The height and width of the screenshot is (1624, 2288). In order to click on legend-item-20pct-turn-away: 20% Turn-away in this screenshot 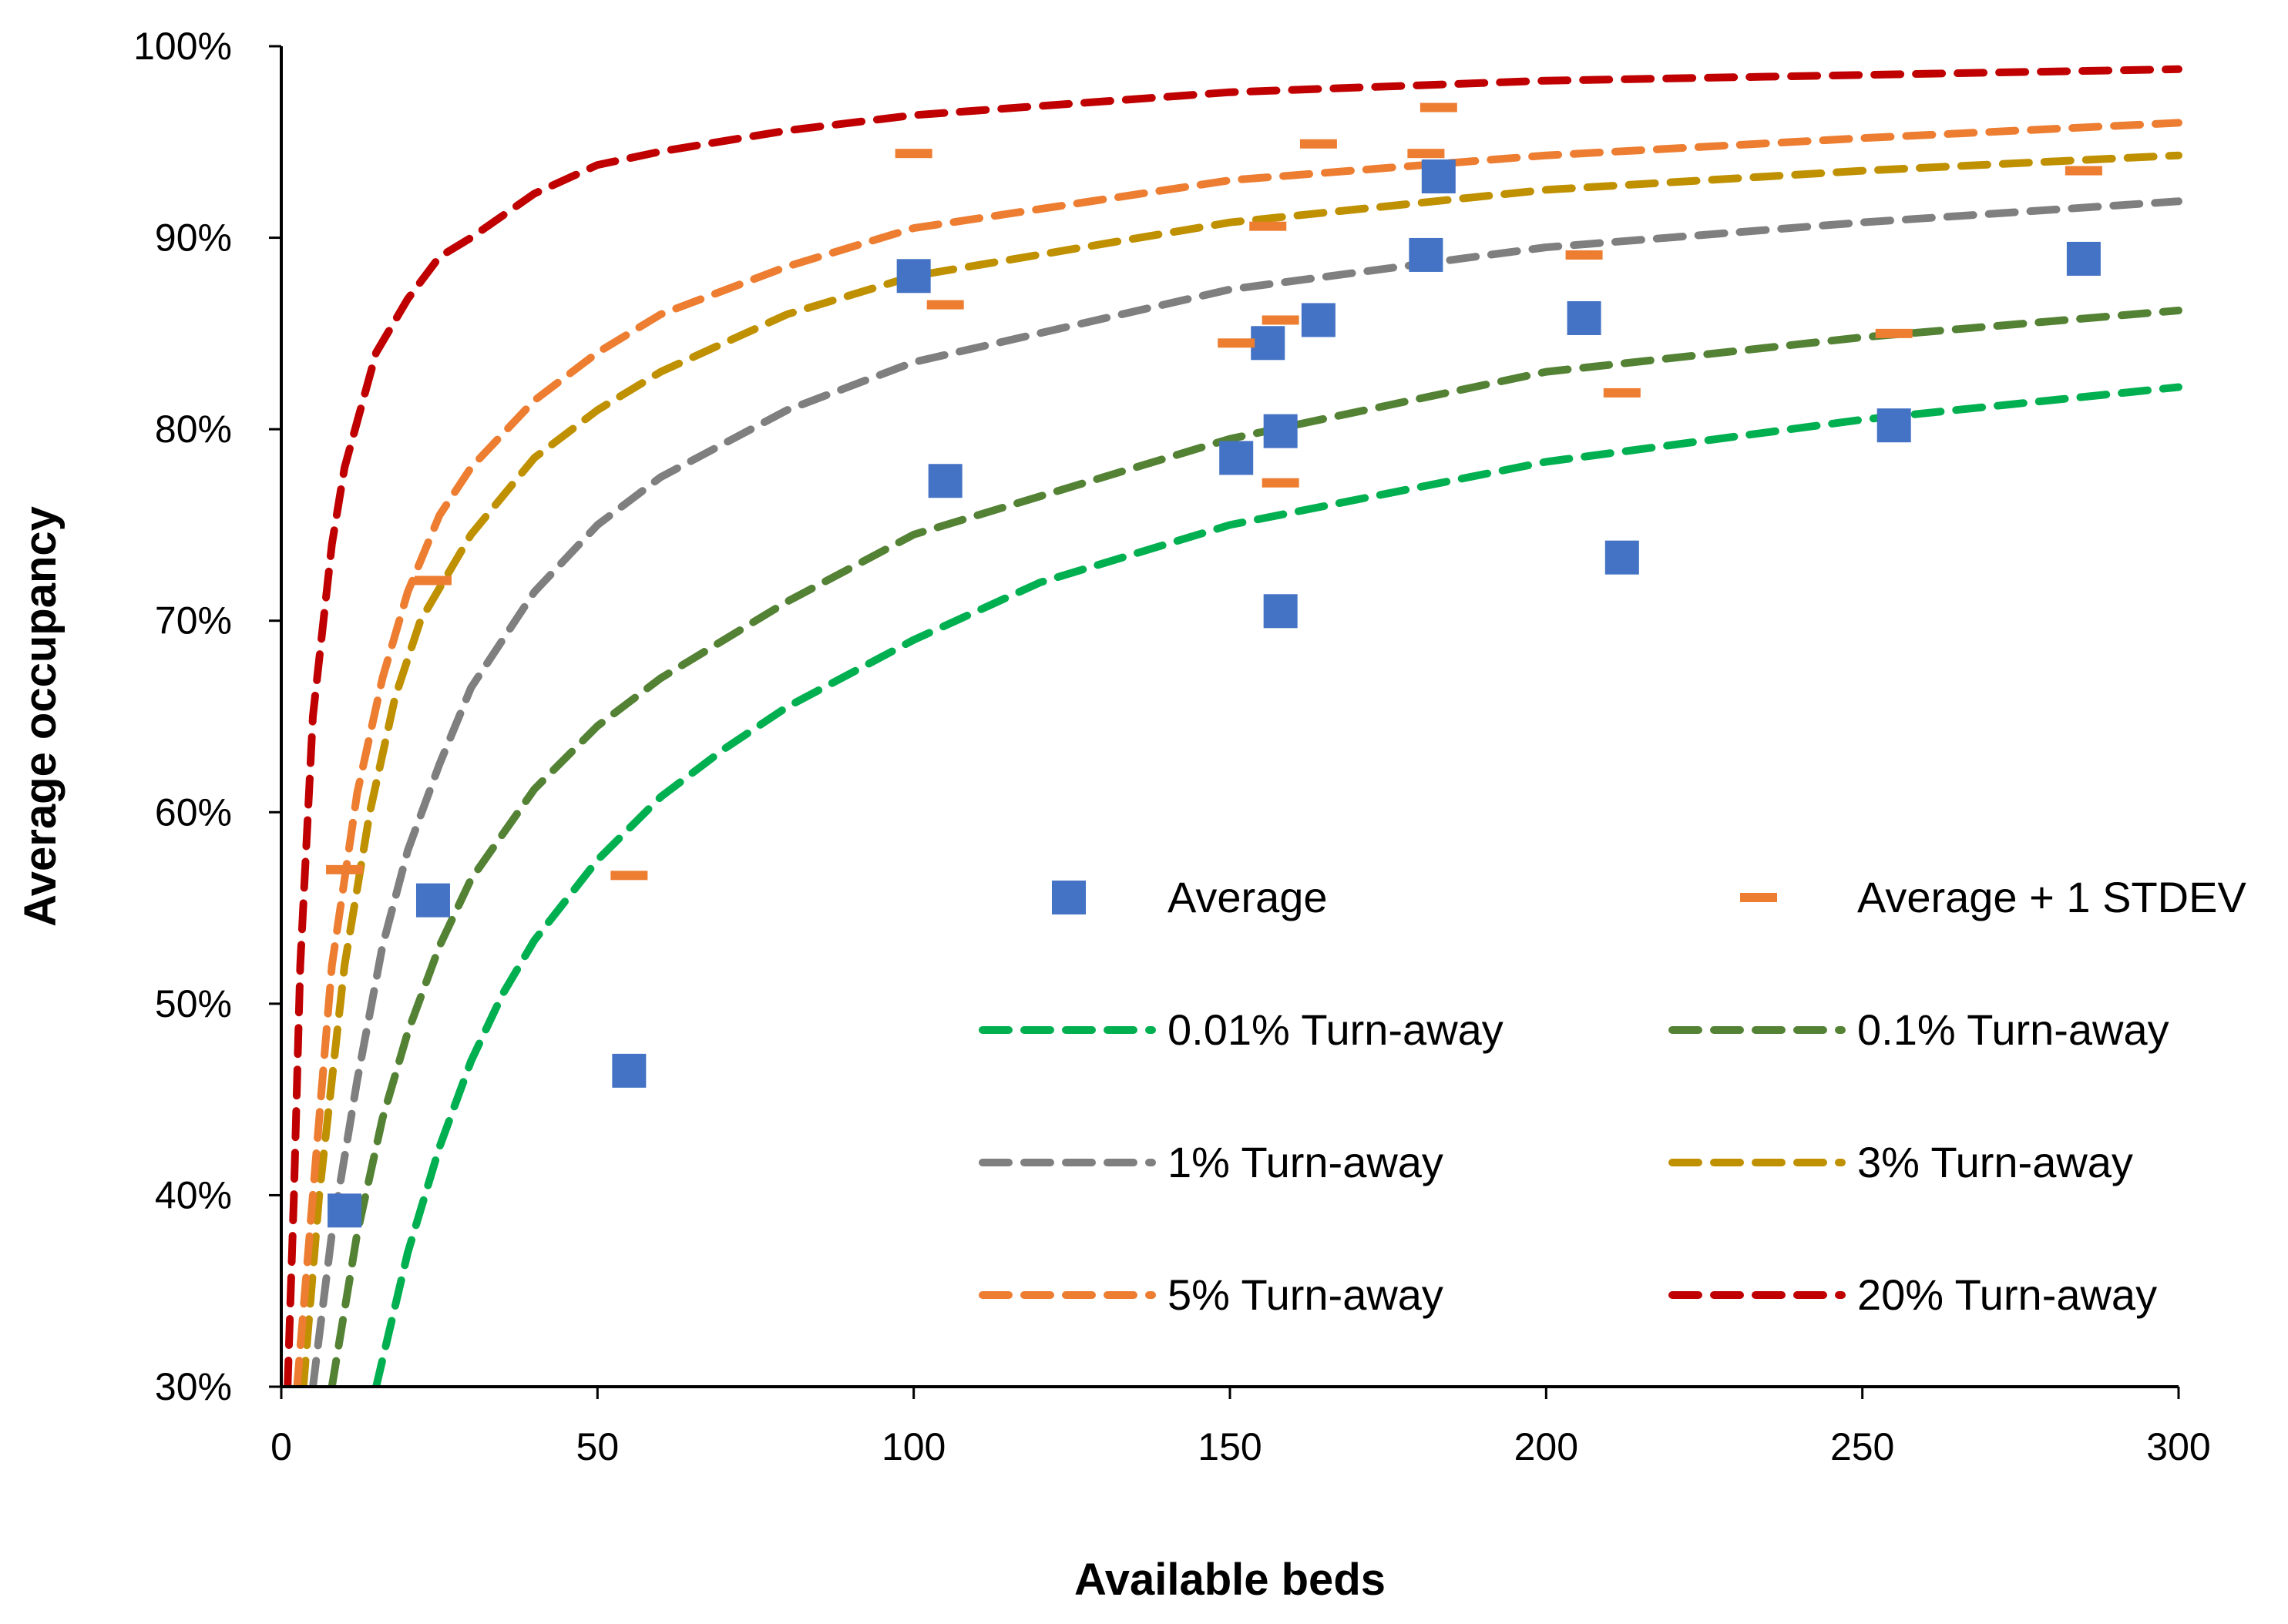, I will do `click(1912, 1294)`.